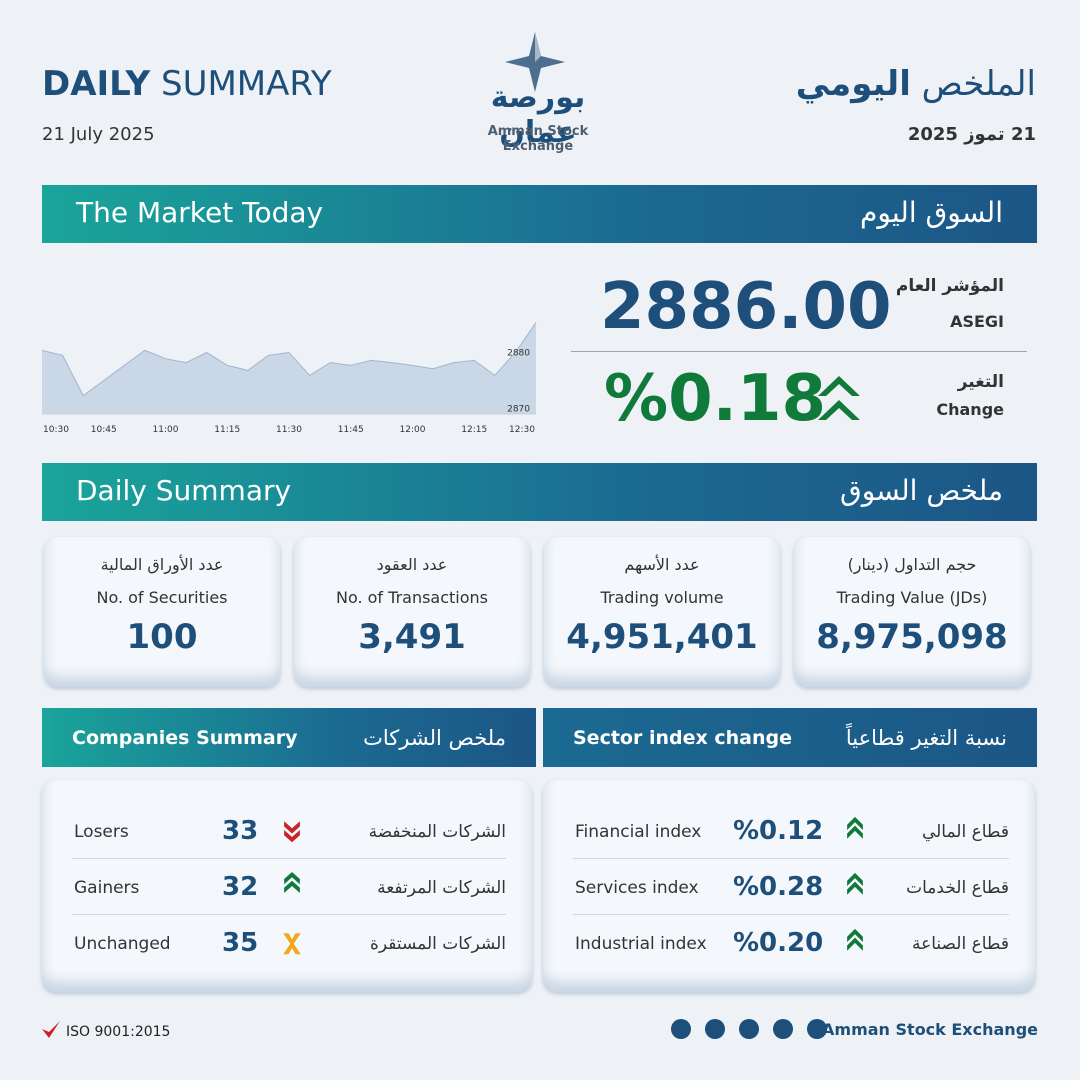  I want to click on card-label-ar: عدد العقود, so click(412, 564).